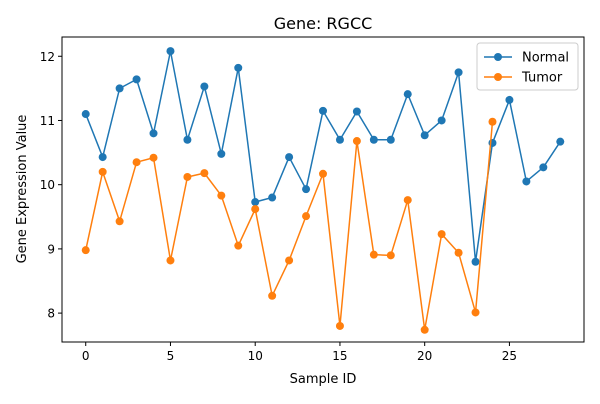 The image size is (600, 404). What do you see at coordinates (47, 57) in the screenshot?
I see `y-tick-label-12: 12` at bounding box center [47, 57].